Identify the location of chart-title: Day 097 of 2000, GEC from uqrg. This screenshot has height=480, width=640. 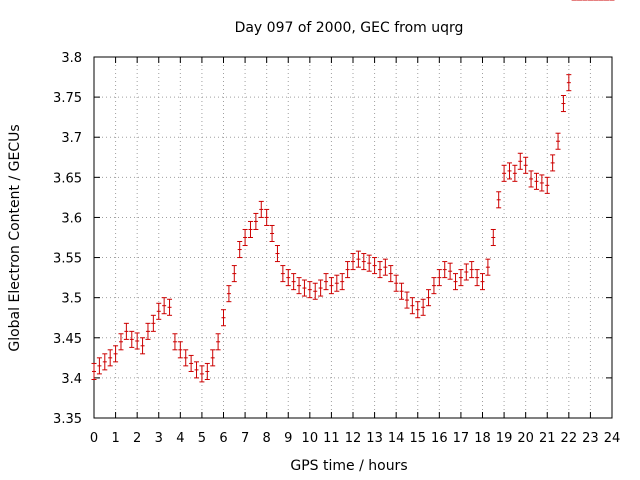
(349, 28).